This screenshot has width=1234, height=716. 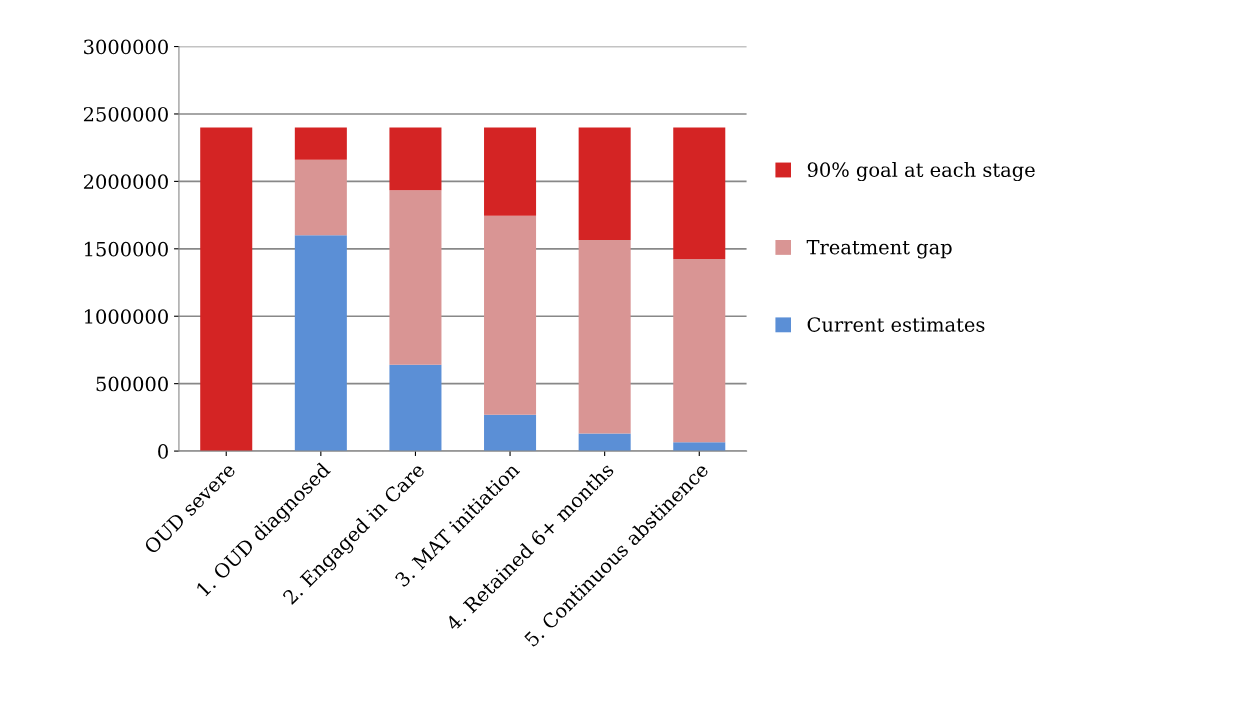 I want to click on legend-label: 90% goal at each stage, so click(x=921, y=171).